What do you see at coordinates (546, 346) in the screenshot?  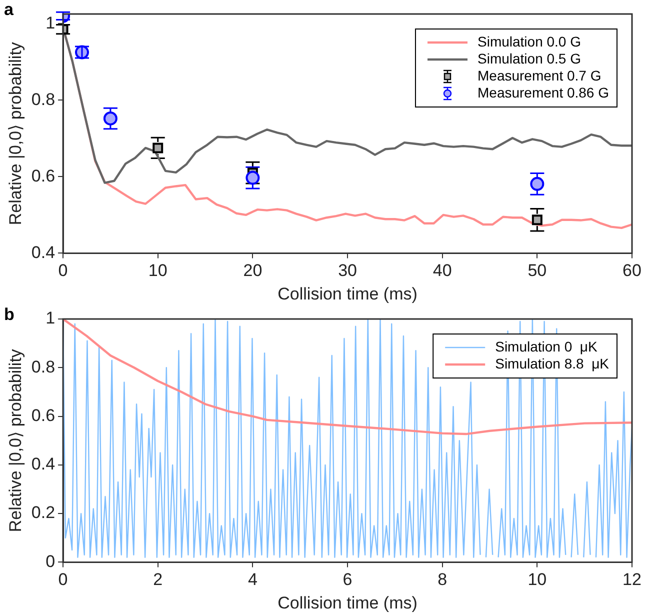 I see `legend-label: Simulation 0 μK` at bounding box center [546, 346].